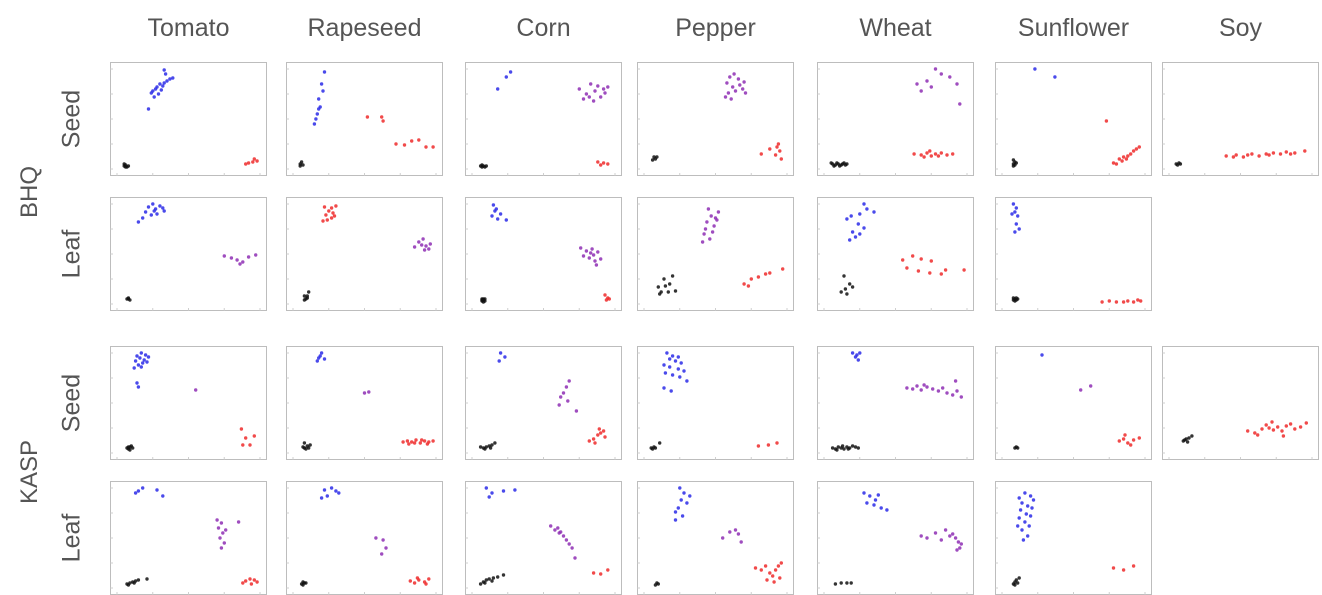 This screenshot has width=1322, height=595. Describe the element at coordinates (895, 403) in the screenshot. I see `scatter-panel-wheat-kasp-seed` at that location.